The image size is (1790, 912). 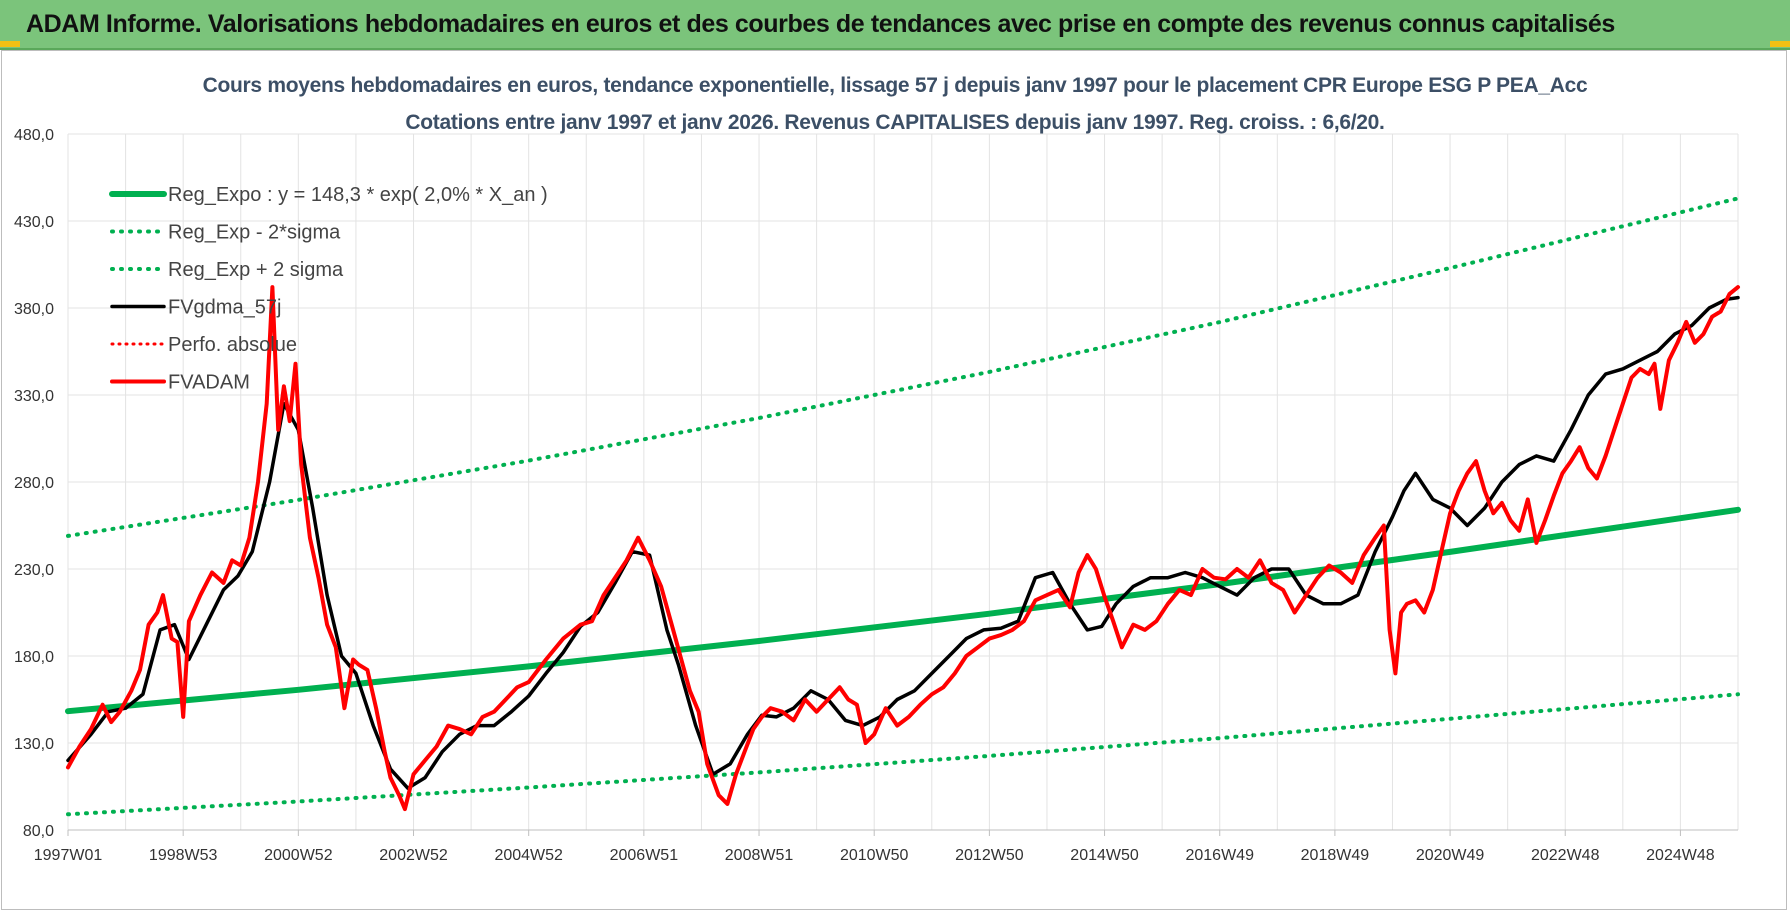 What do you see at coordinates (989, 855) in the screenshot?
I see `x-tick-label: 2012W50` at bounding box center [989, 855].